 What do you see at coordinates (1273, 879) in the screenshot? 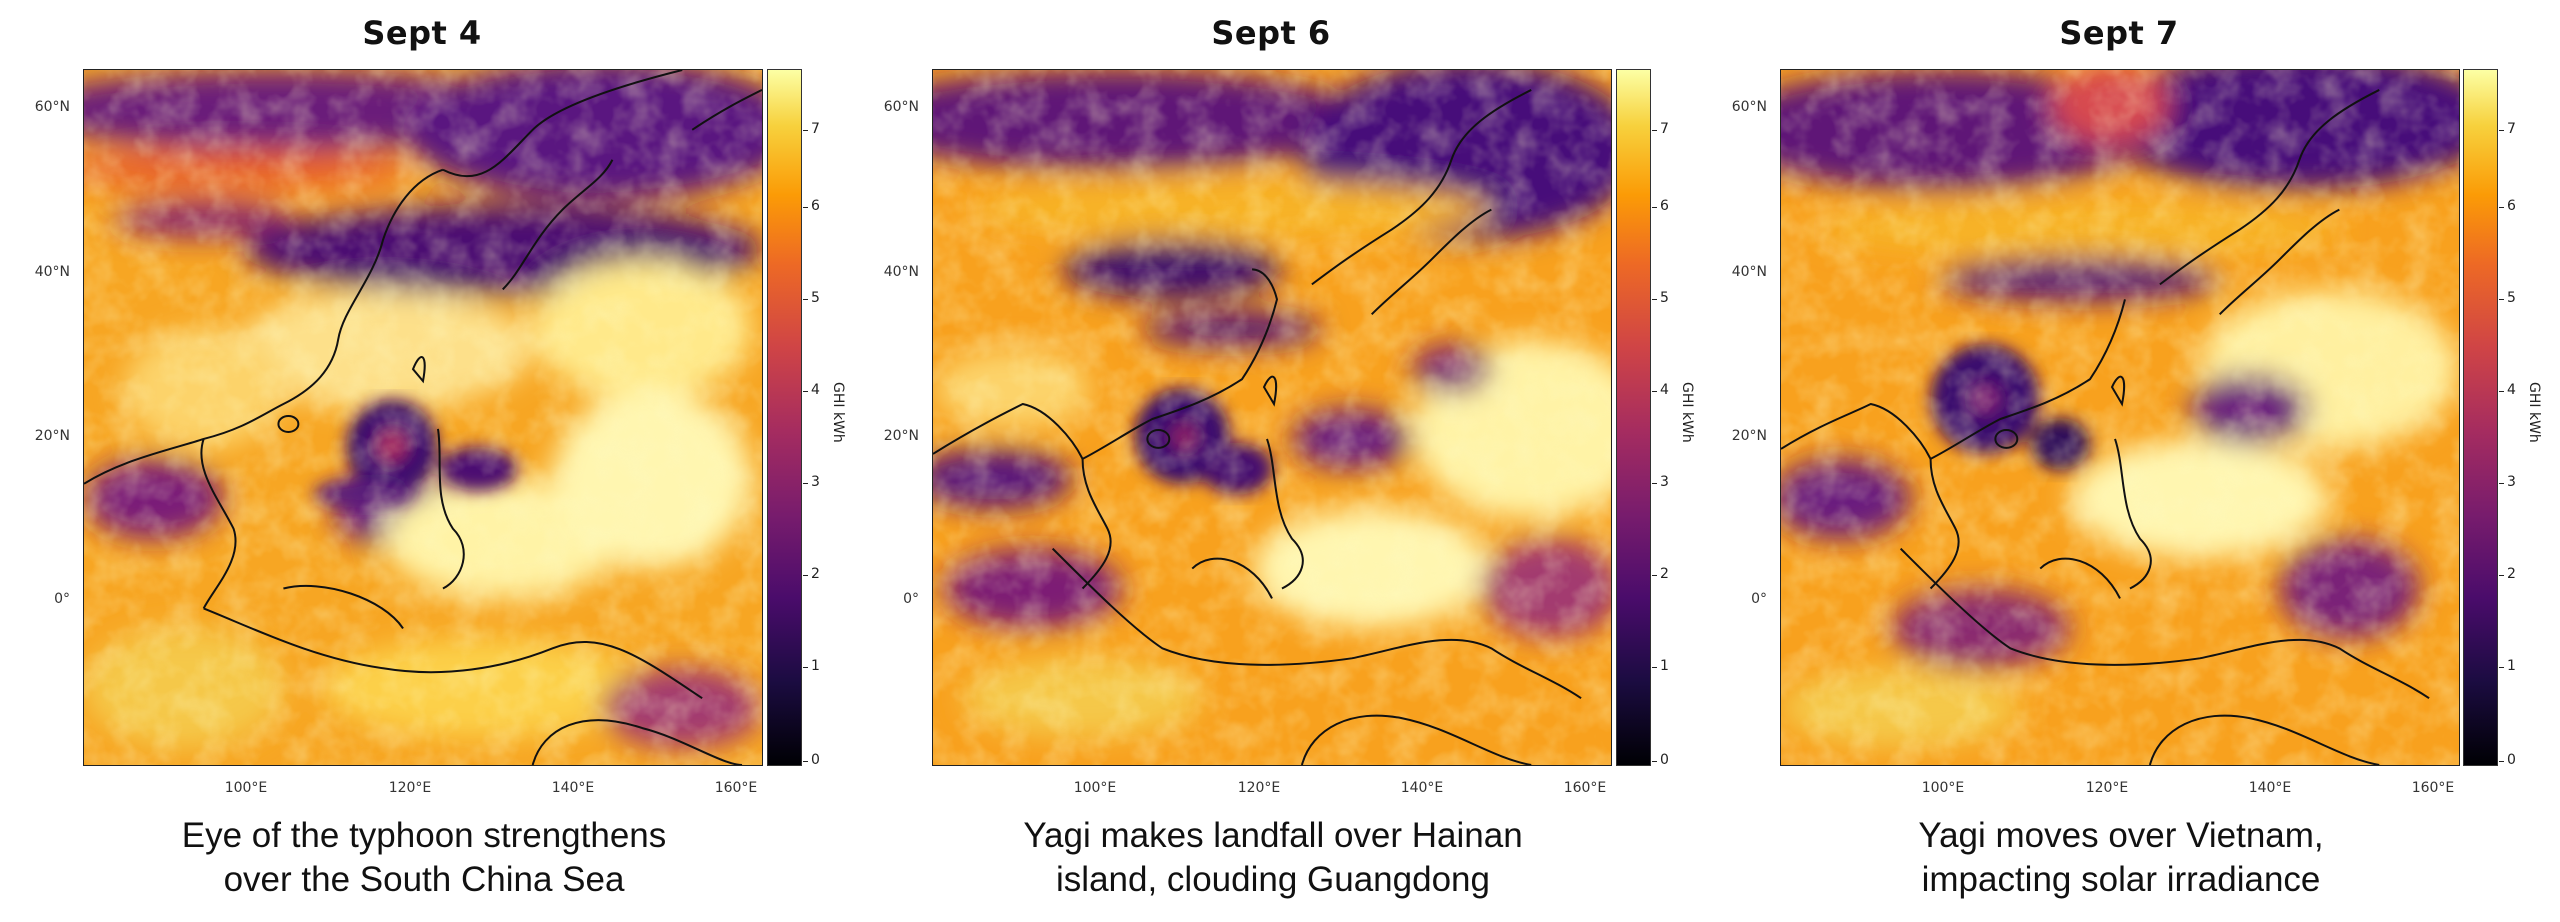
I see `caption-line-2: island, clouding Guangdong` at bounding box center [1273, 879].